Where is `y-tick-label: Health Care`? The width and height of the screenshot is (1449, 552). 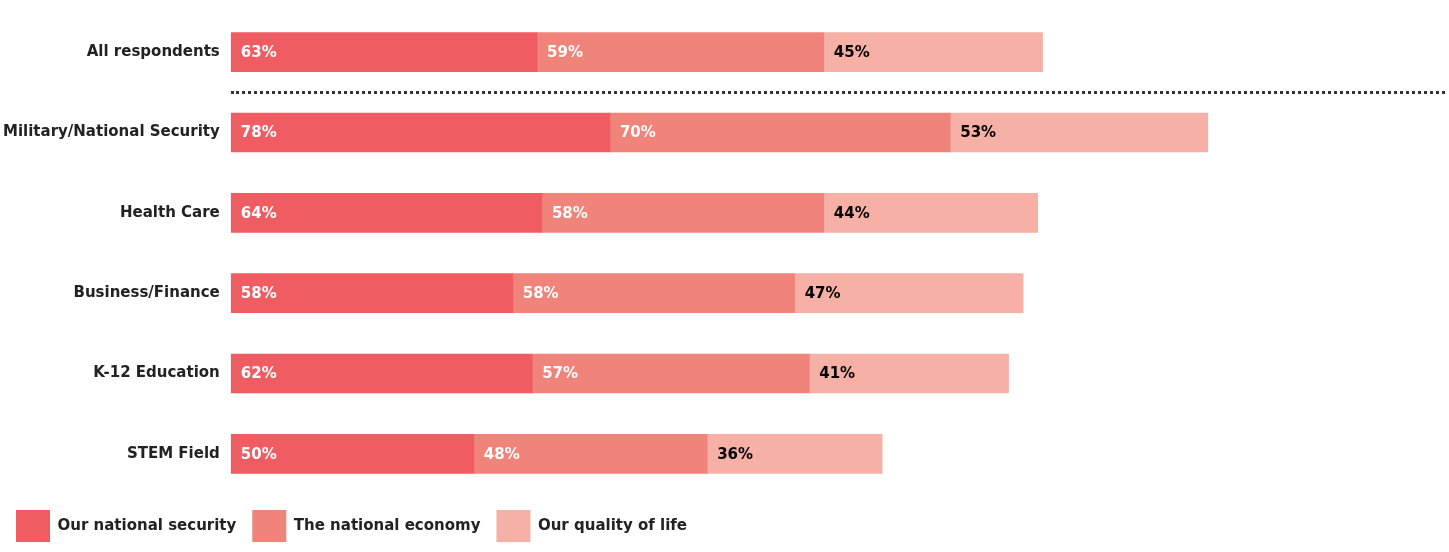 y-tick-label: Health Care is located at coordinates (170, 211).